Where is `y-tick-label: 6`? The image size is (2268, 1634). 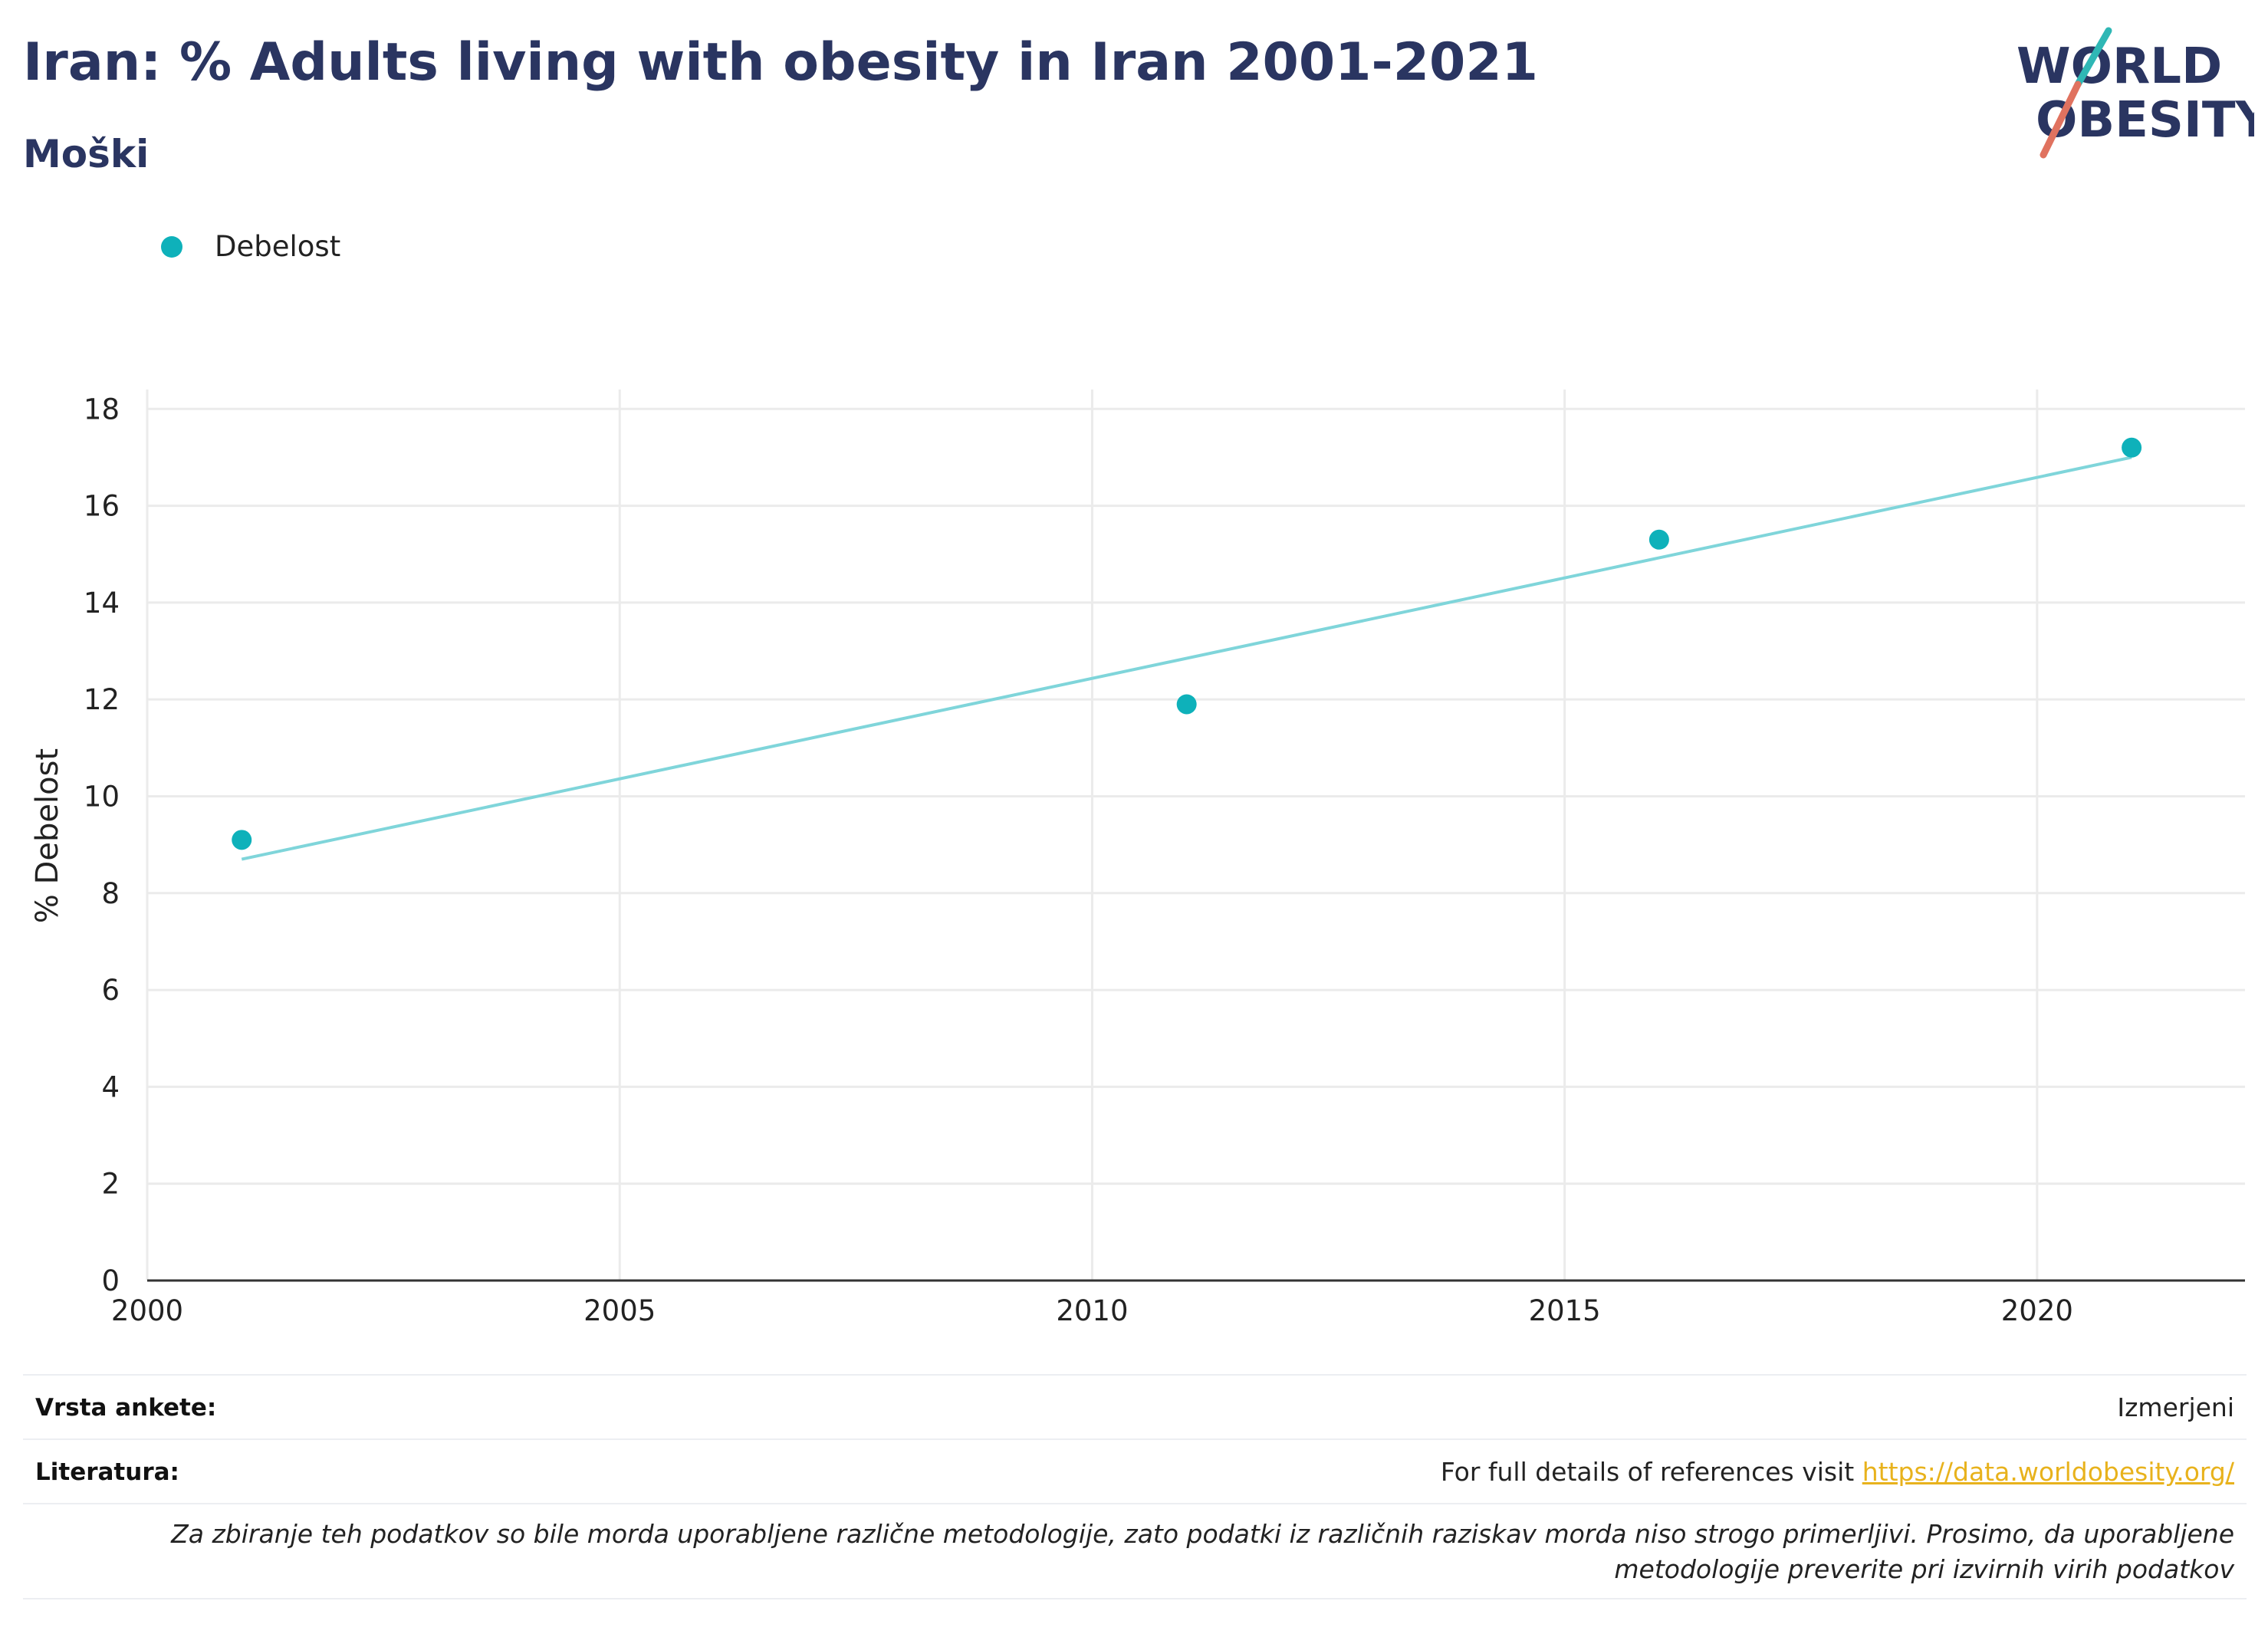 y-tick-label: 6 is located at coordinates (110, 991).